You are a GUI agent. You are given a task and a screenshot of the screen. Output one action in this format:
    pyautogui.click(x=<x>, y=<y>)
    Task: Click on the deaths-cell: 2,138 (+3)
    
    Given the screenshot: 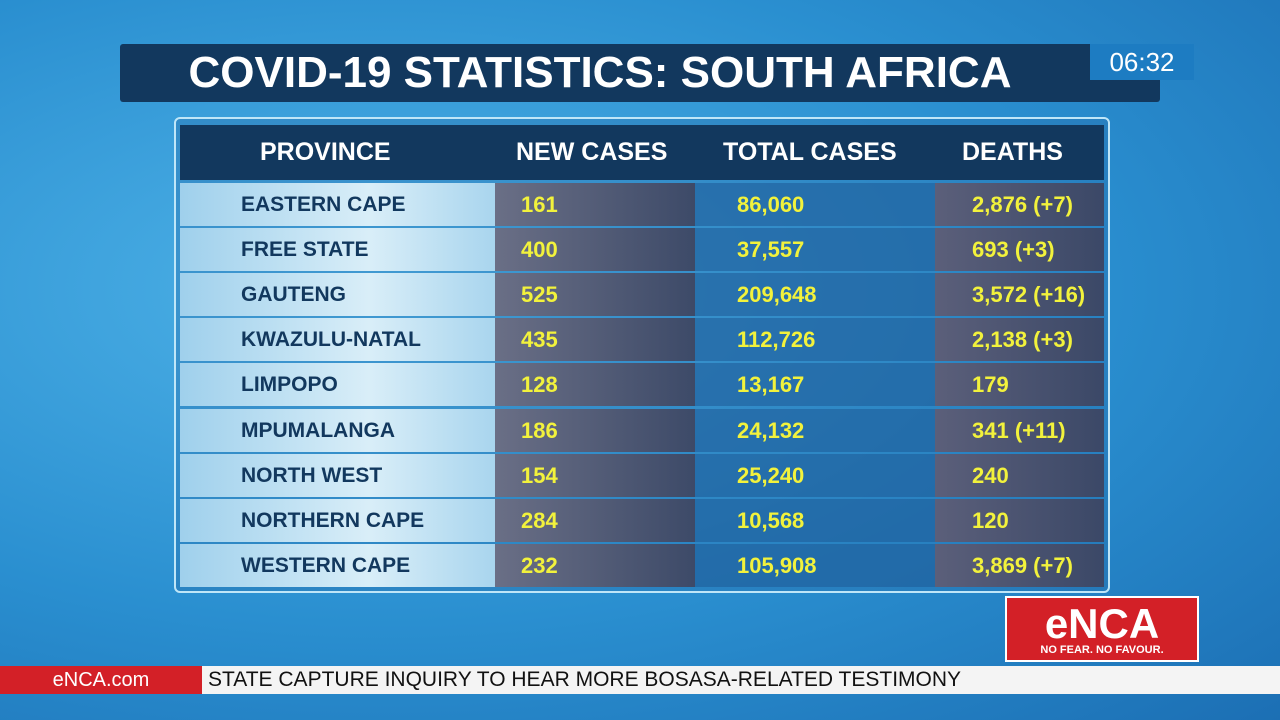 What is the action you would take?
    pyautogui.click(x=1019, y=340)
    